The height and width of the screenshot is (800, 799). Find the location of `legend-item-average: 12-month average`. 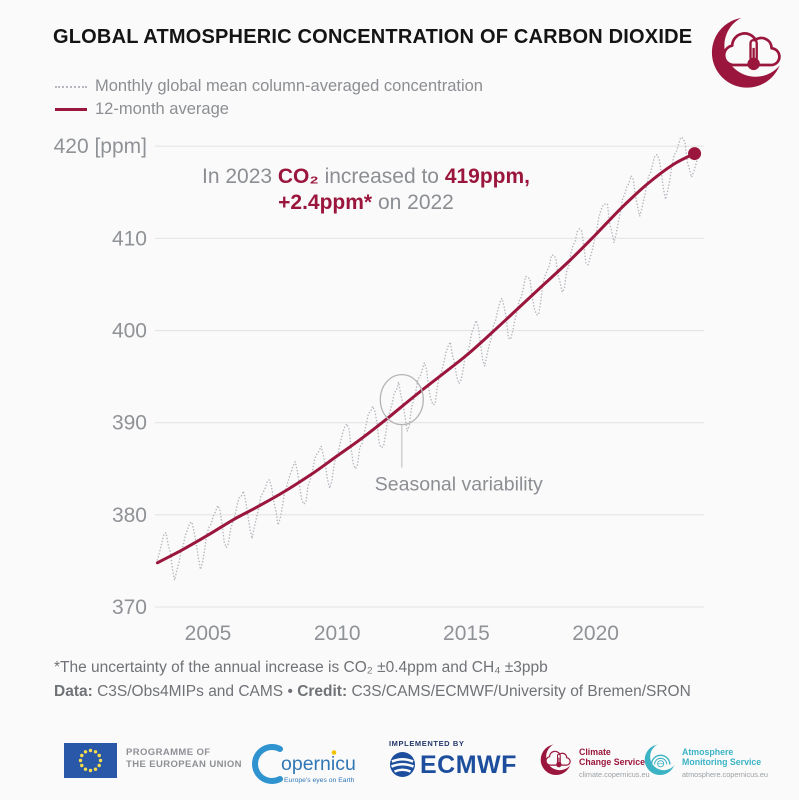

legend-item-average: 12-month average is located at coordinates (269, 109).